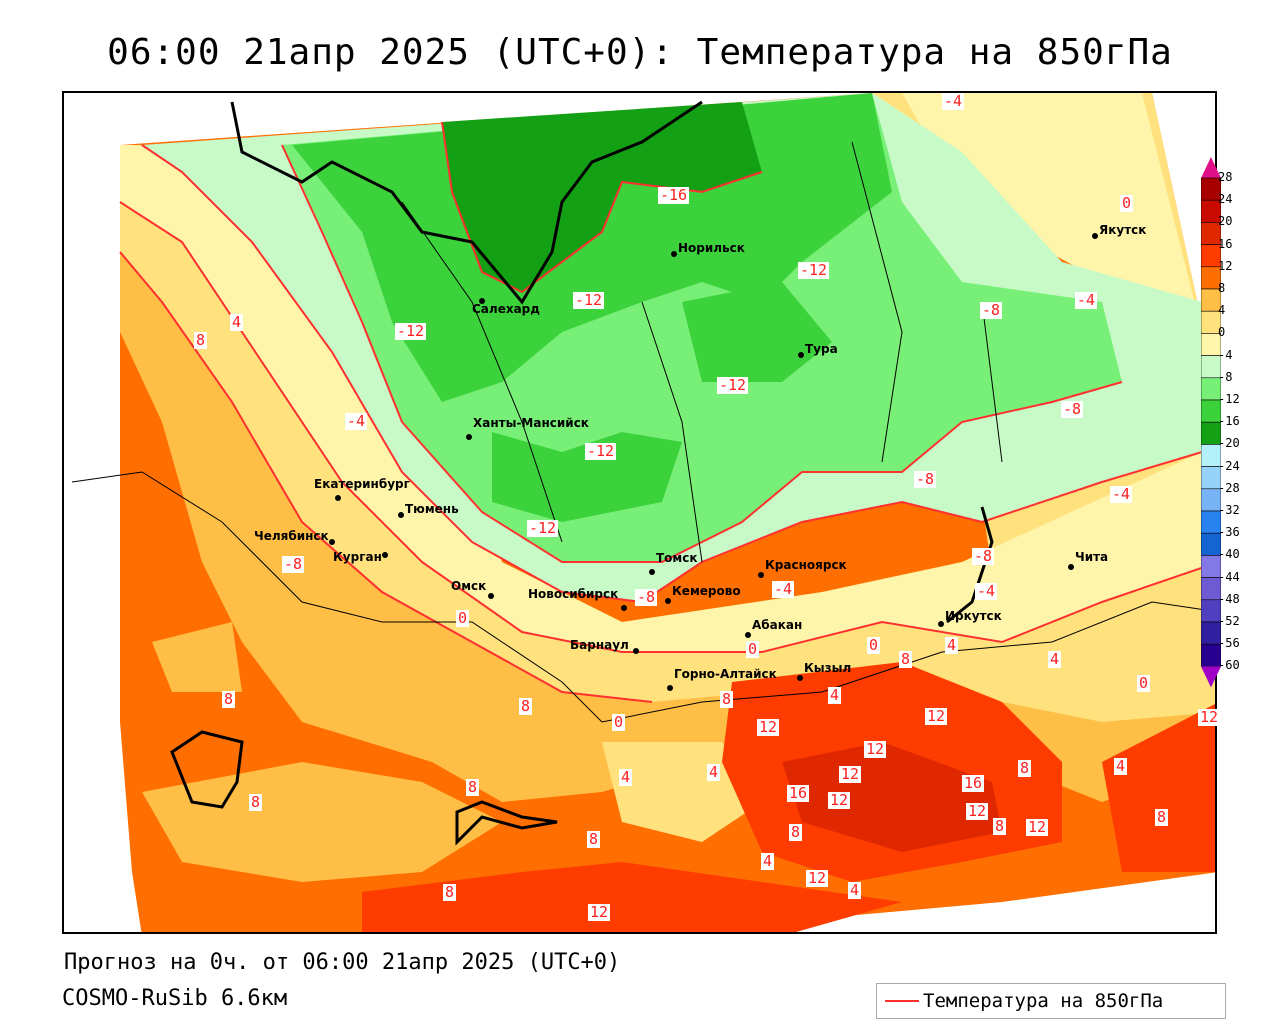  Describe the element at coordinates (1222, 310) in the screenshot. I see `colorbar-tick-label: 4` at that location.